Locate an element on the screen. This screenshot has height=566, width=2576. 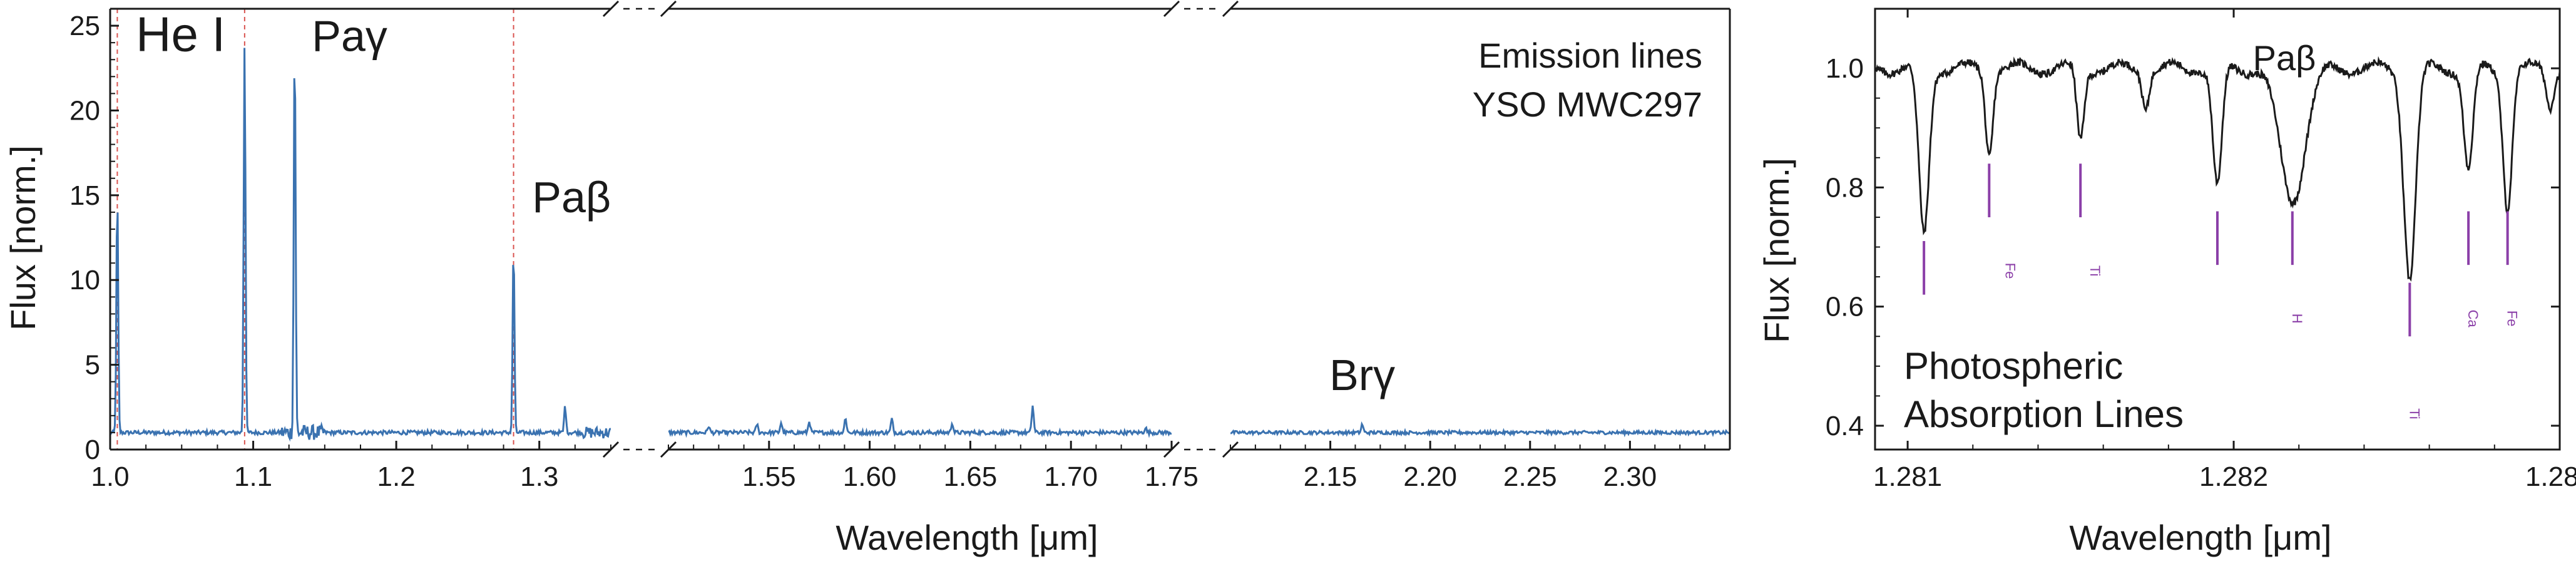
y-tick-label: 0.6 is located at coordinates (1845, 307).